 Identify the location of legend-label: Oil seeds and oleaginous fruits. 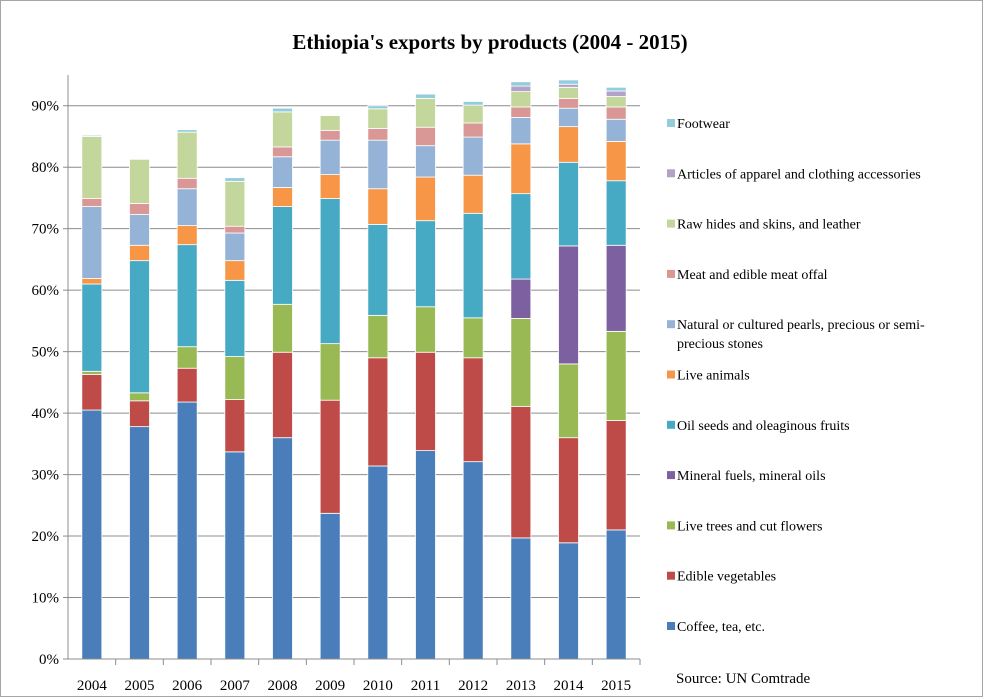
(763, 426).